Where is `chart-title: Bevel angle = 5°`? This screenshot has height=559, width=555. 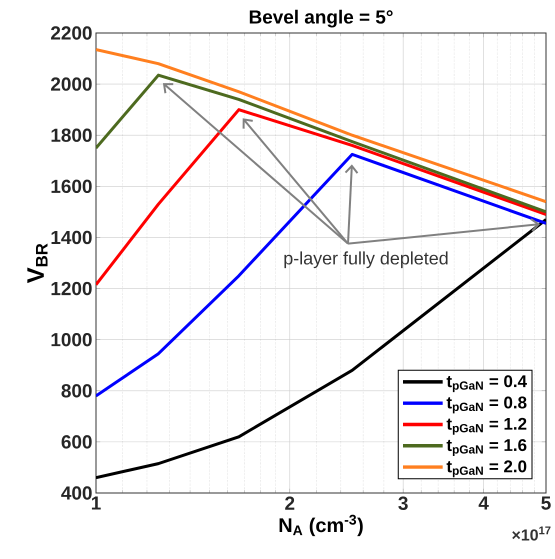
chart-title: Bevel angle = 5° is located at coordinates (321, 19).